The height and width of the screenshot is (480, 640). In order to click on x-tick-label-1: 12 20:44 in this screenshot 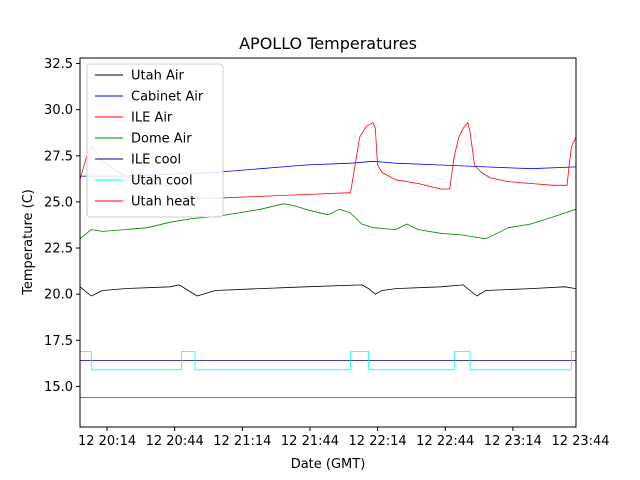, I will do `click(175, 441)`.